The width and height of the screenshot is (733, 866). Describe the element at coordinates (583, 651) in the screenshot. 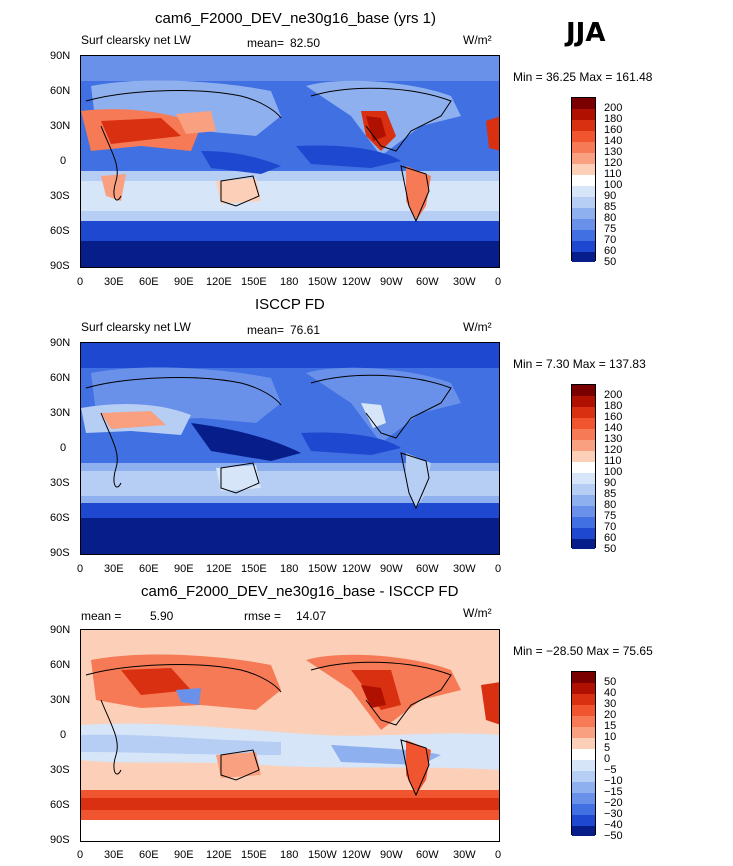

I see `panel3-minmax: Min = −28.50 Max = 75.65` at that location.